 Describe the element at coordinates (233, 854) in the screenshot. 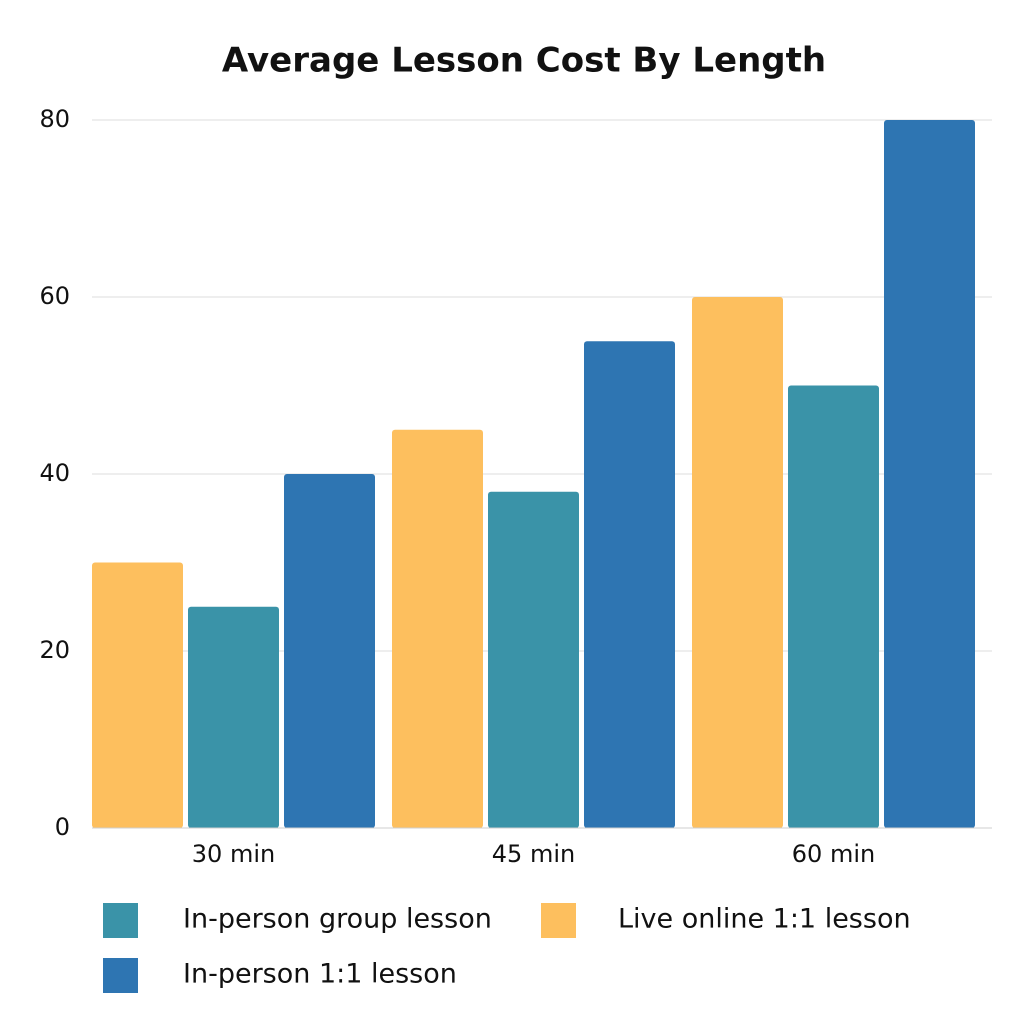

I see `x-tick-label: 30 min` at that location.